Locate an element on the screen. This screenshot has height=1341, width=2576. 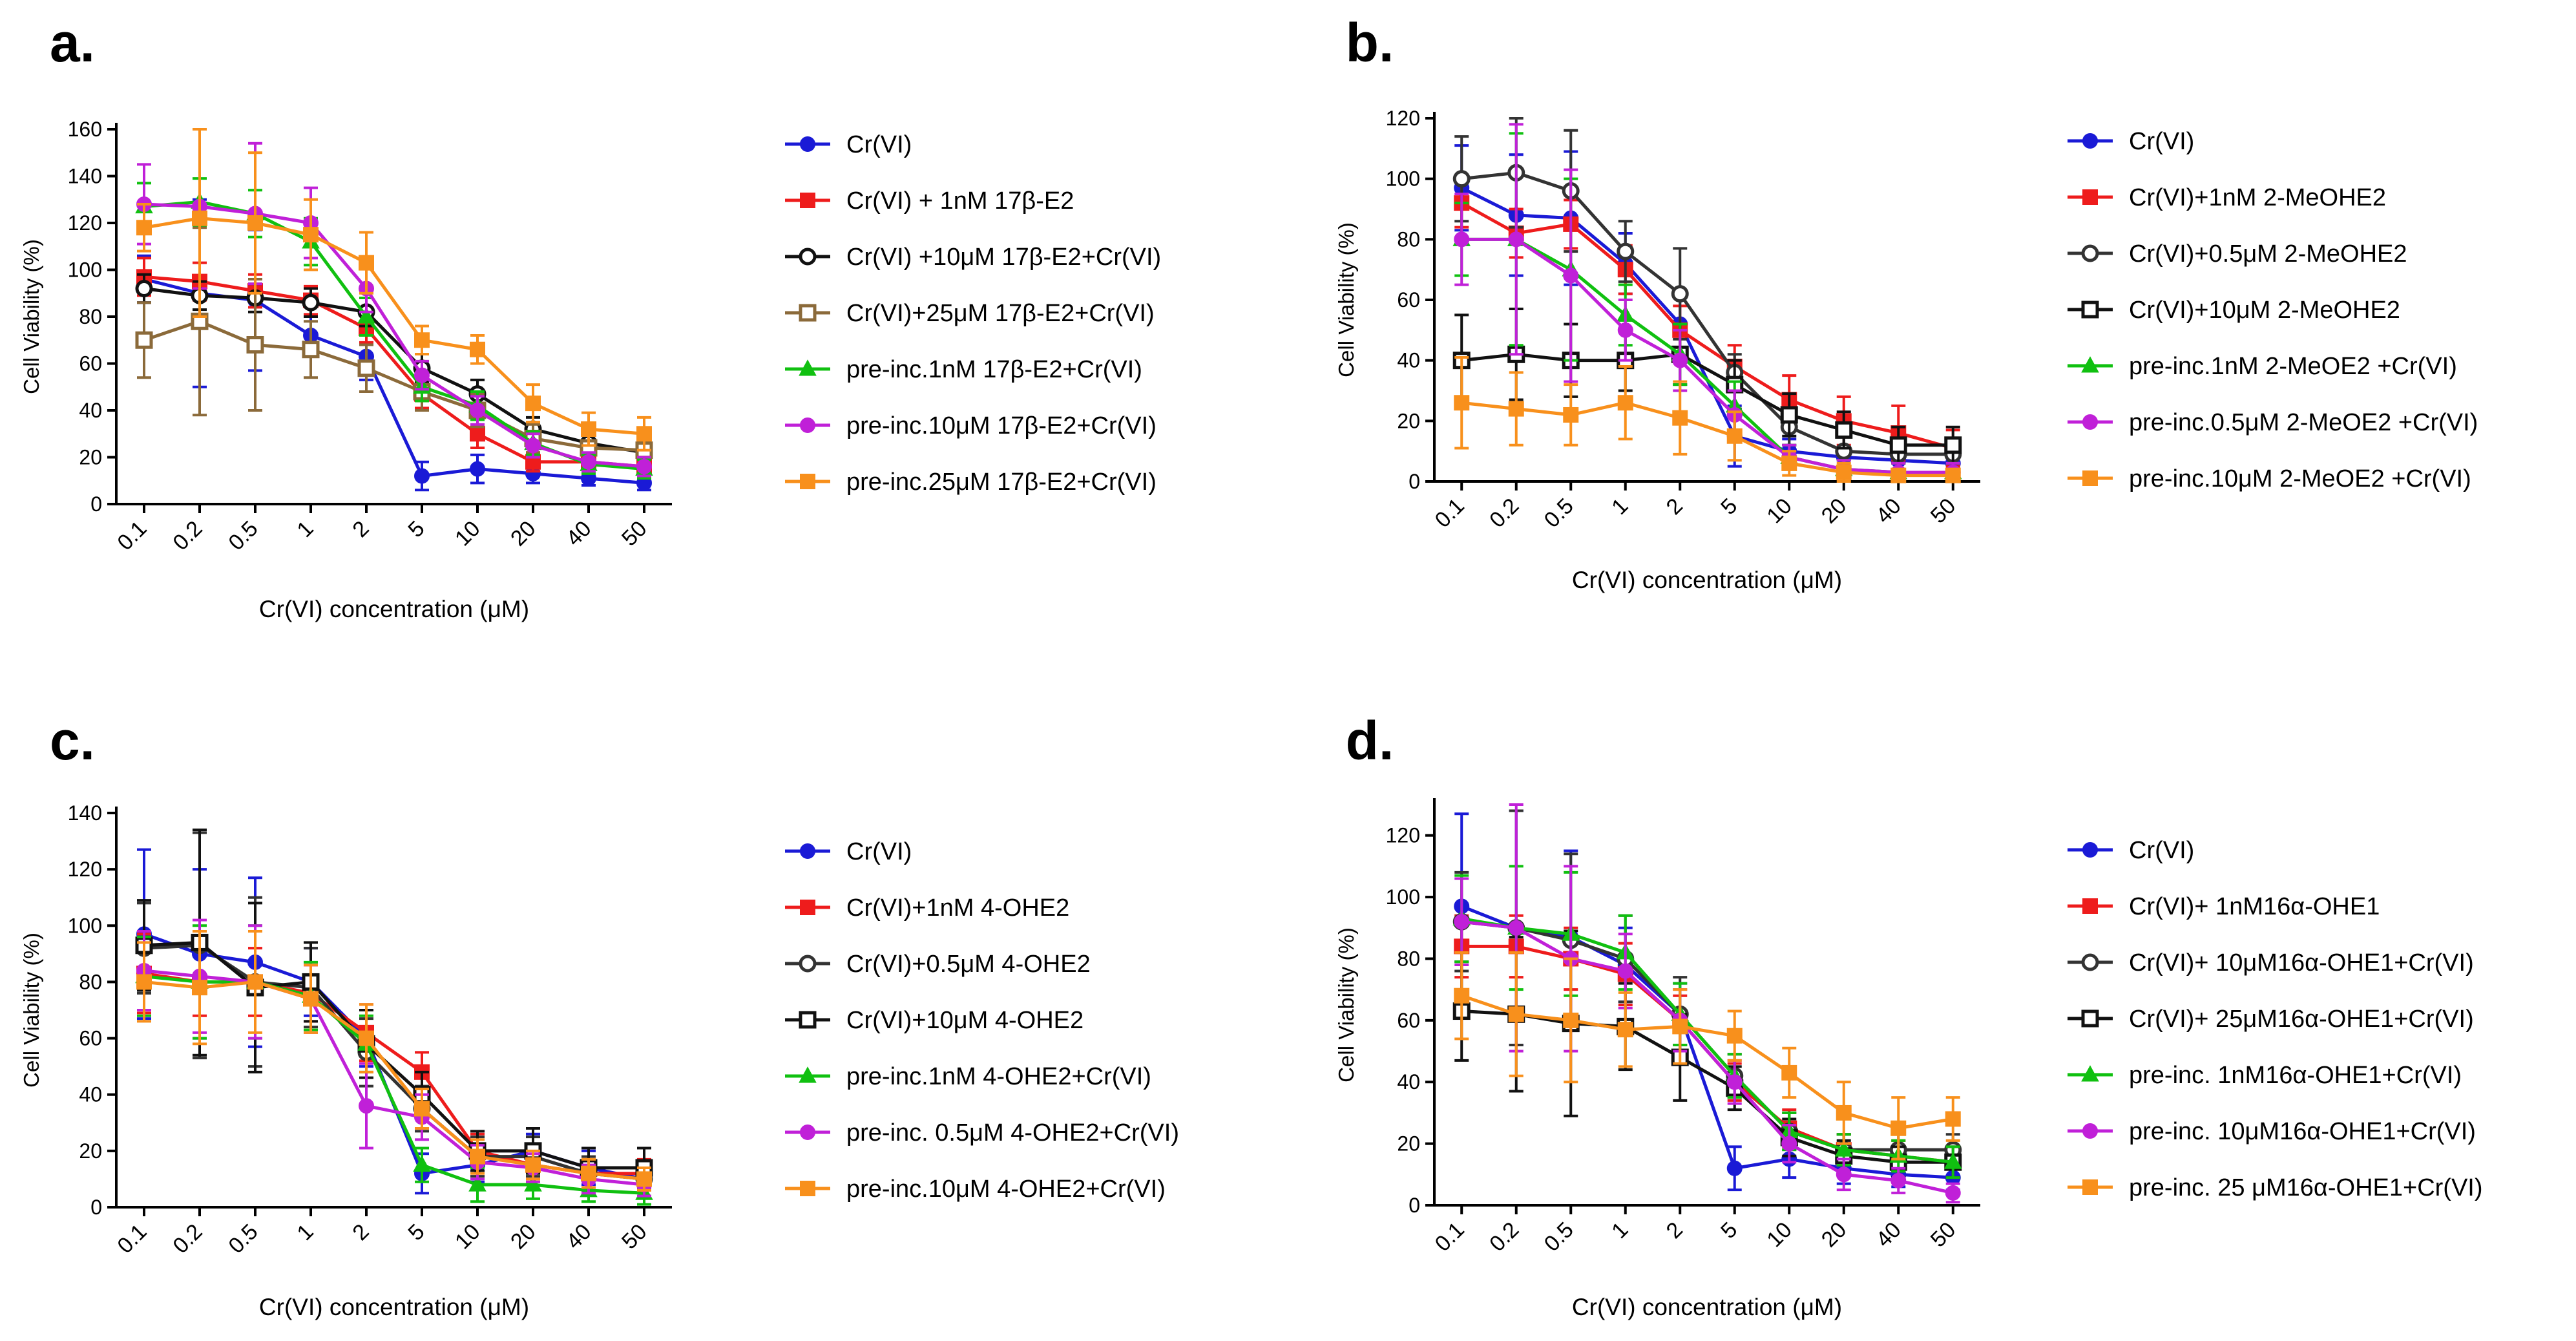
y-axis-label: Cell Viability (%) is located at coordinates (1346, 1004).